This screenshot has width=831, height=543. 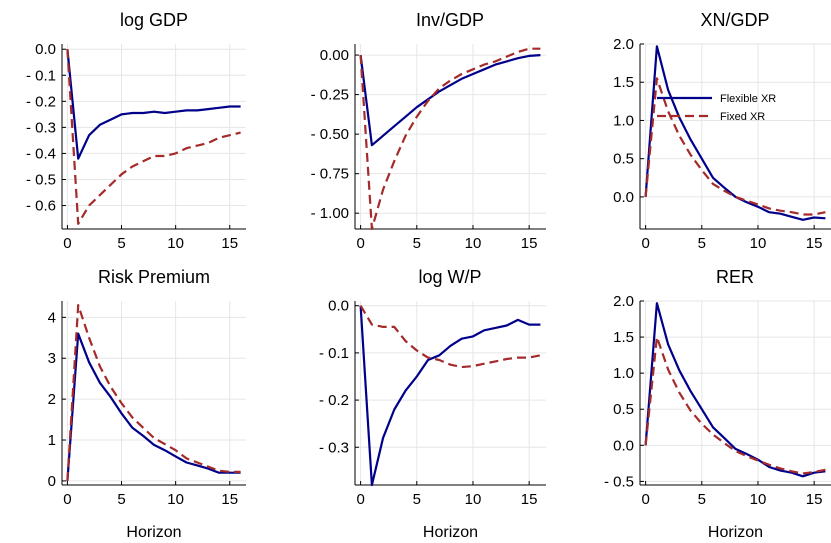 I want to click on y-tick-label: 1, so click(x=52, y=440).